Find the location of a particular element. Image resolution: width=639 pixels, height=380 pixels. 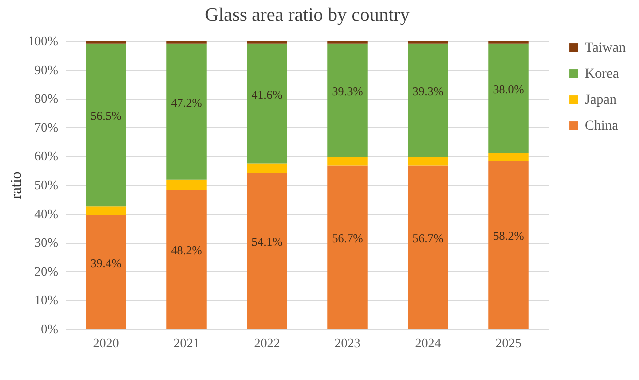

data-label: 47.2% is located at coordinates (186, 103).